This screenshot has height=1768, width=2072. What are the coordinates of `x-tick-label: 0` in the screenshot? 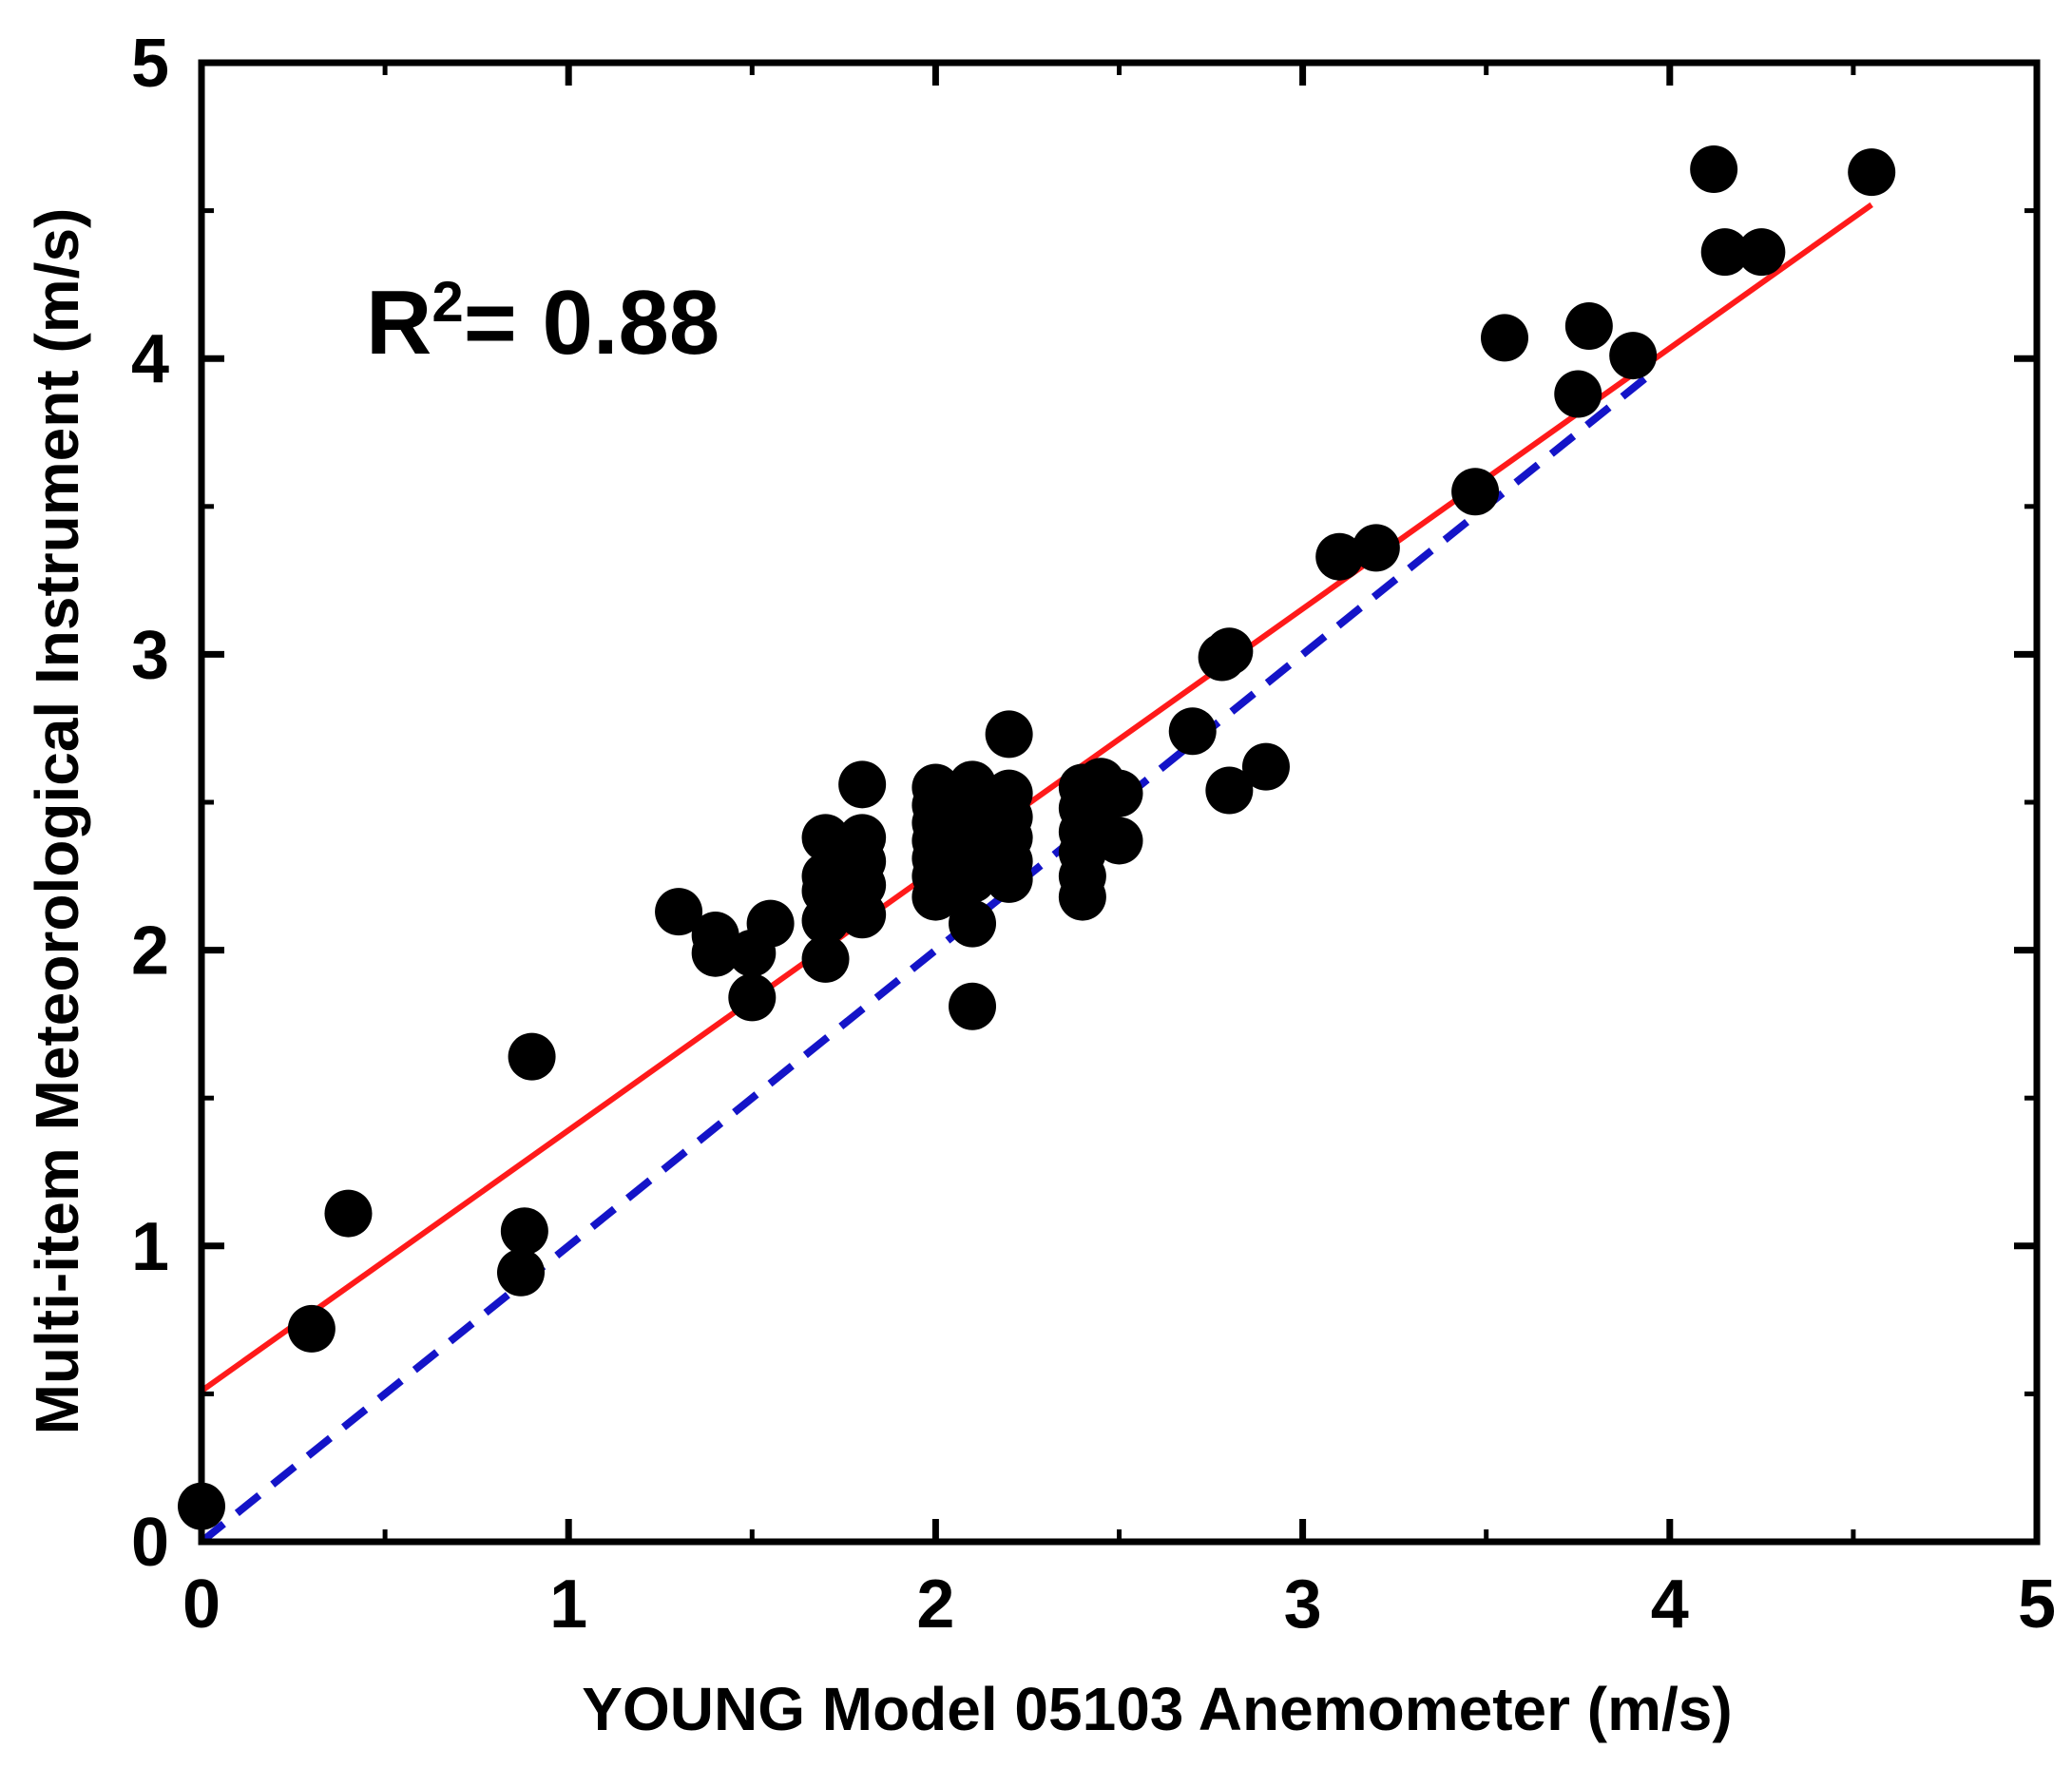 It's located at (202, 1604).